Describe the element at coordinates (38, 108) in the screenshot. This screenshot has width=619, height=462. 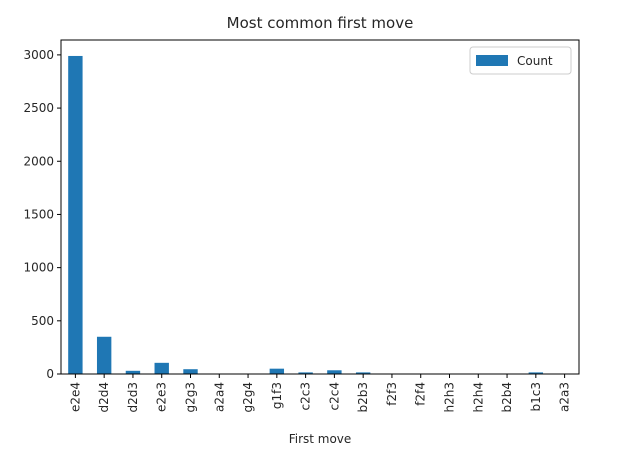
I see `y-tick-label: 2500` at that location.